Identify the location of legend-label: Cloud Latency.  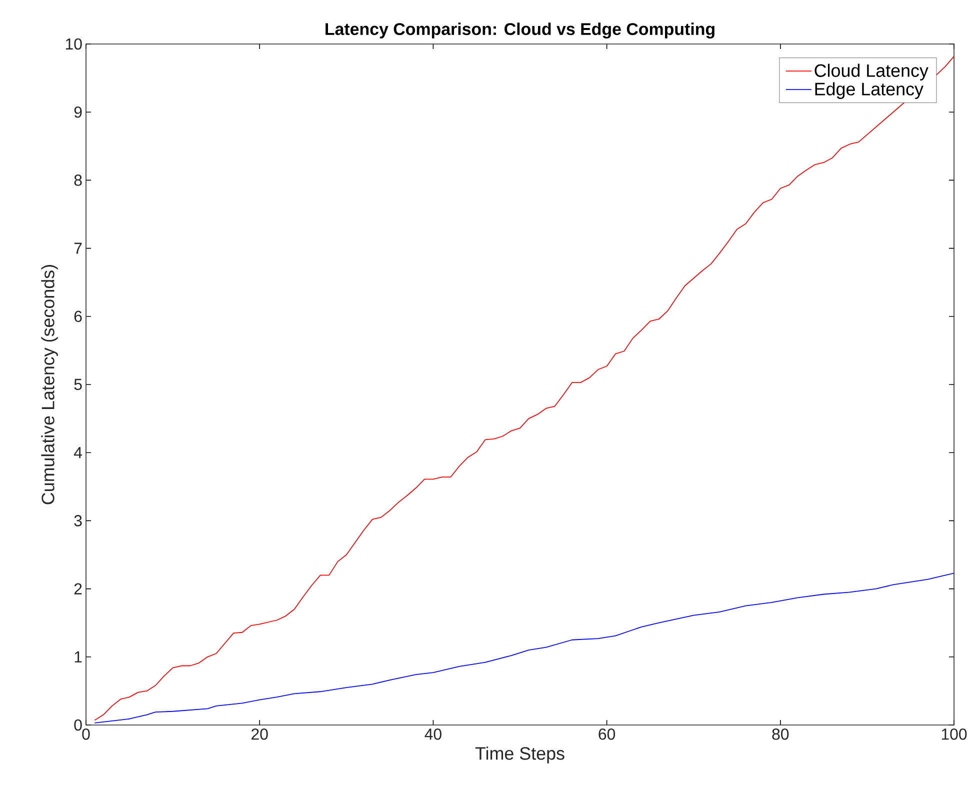
(871, 72).